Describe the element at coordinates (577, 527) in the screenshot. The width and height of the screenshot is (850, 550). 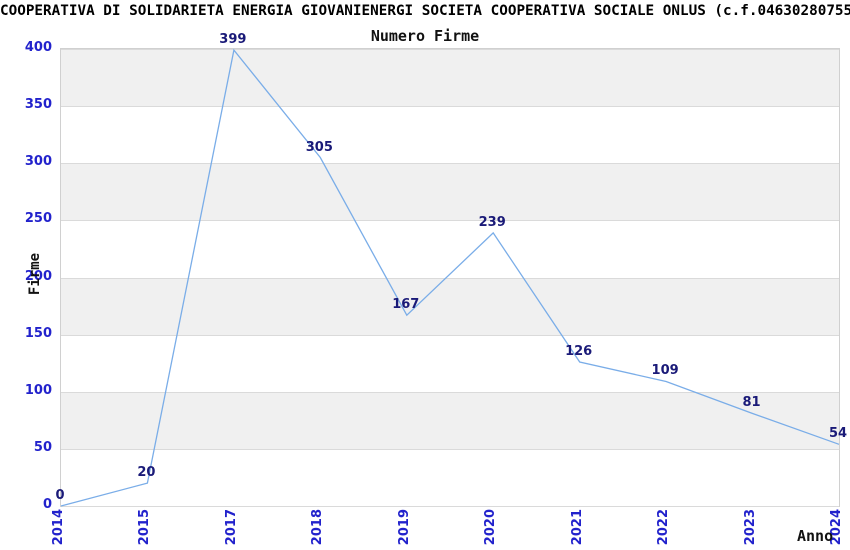
I see `x-tick-label-2021: 2021` at that location.